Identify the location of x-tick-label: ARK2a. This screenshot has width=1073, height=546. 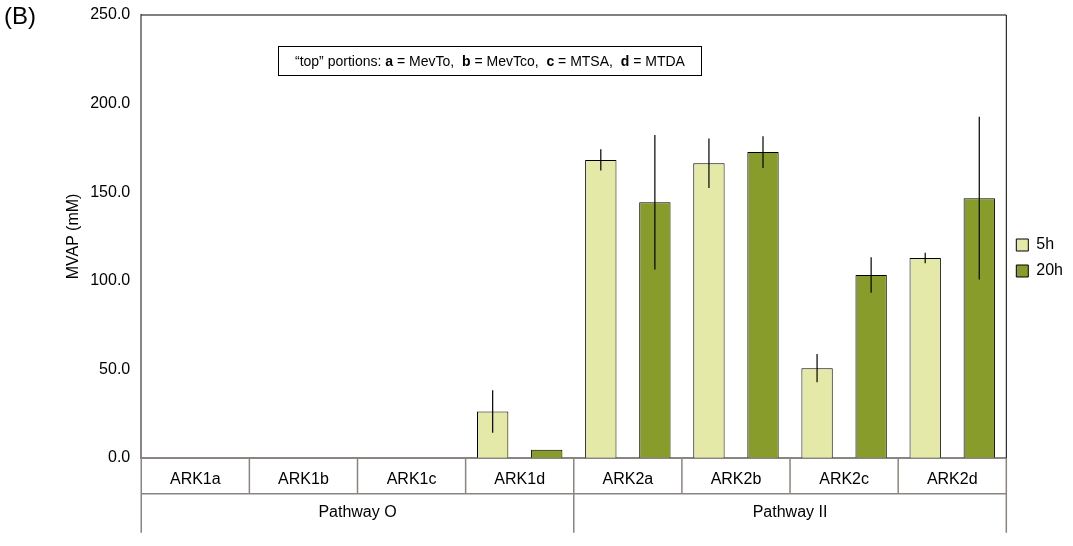
(628, 478).